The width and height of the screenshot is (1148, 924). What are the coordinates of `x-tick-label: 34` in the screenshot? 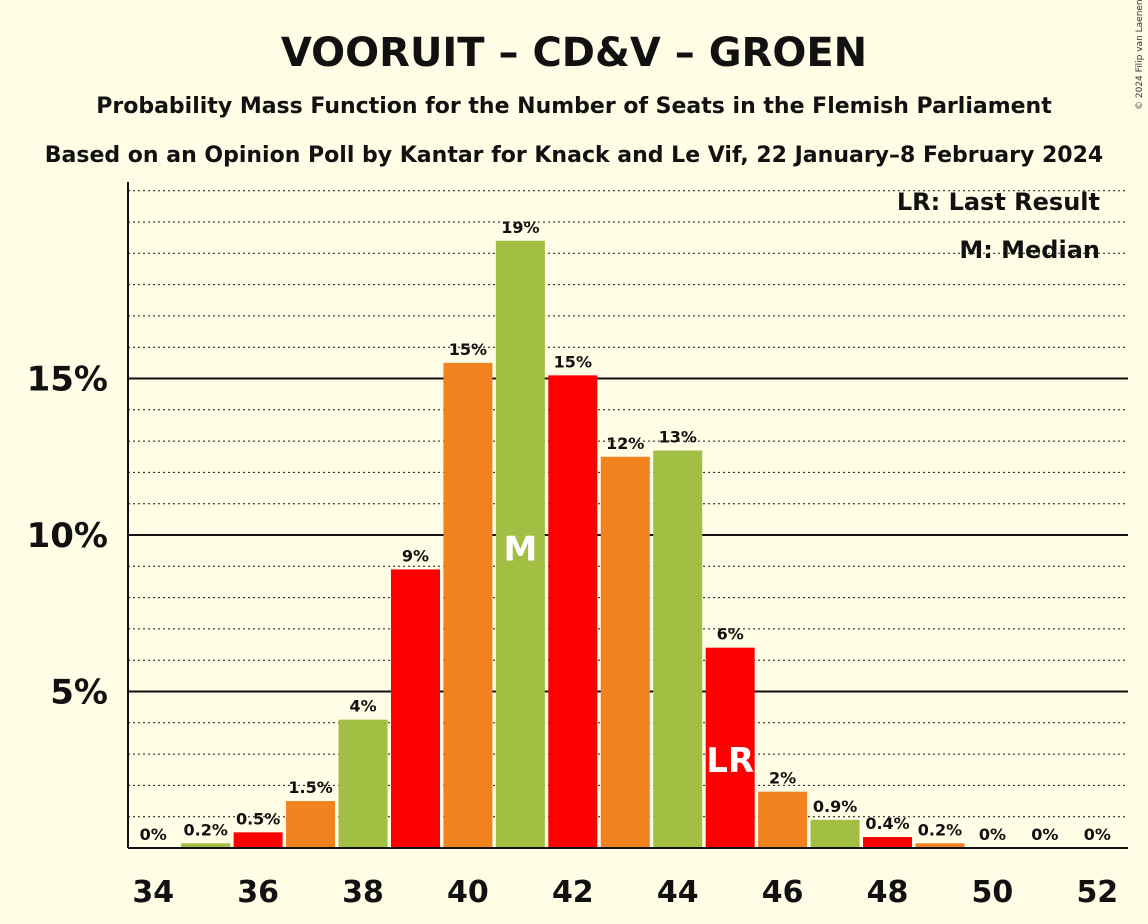 It's located at (153, 892).